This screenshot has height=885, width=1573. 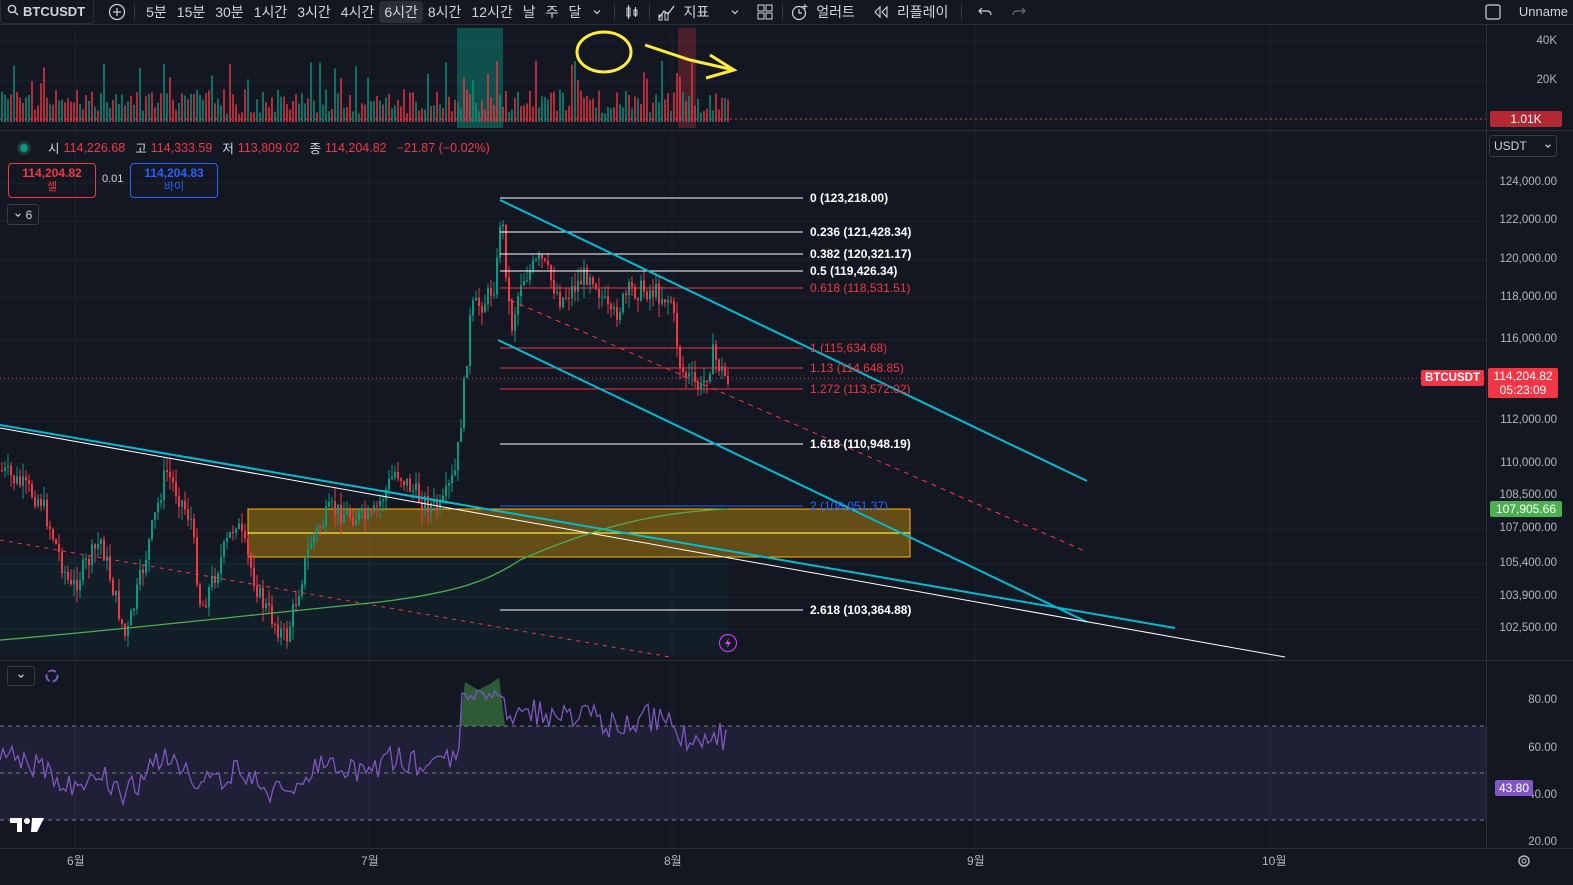 I want to click on time-axis-border, so click(x=786, y=848).